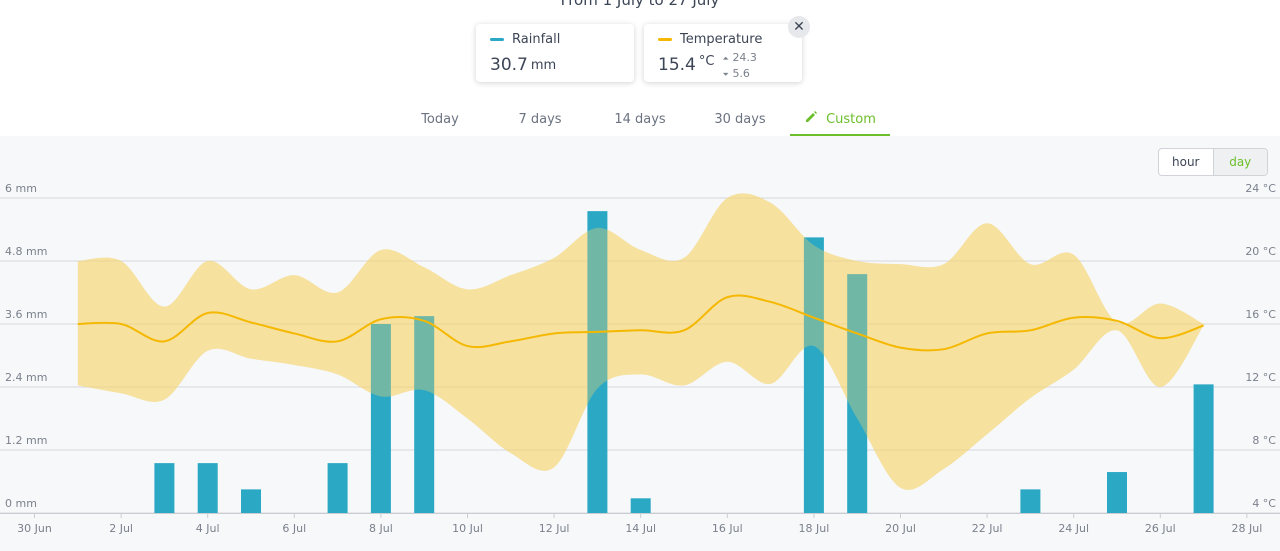 This screenshot has height=551, width=1280. Describe the element at coordinates (509, 65) in the screenshot. I see `rainfall-total: 30.7` at that location.